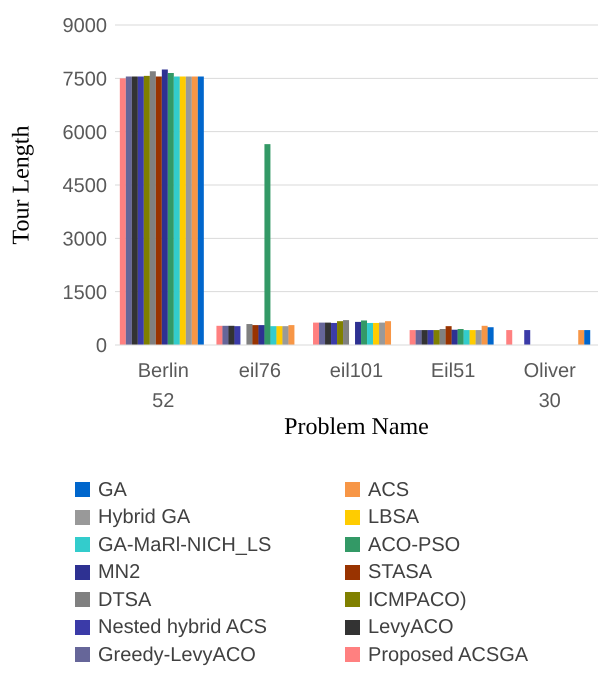 This screenshot has height=677, width=598. I want to click on legend-label: ACS, so click(389, 490).